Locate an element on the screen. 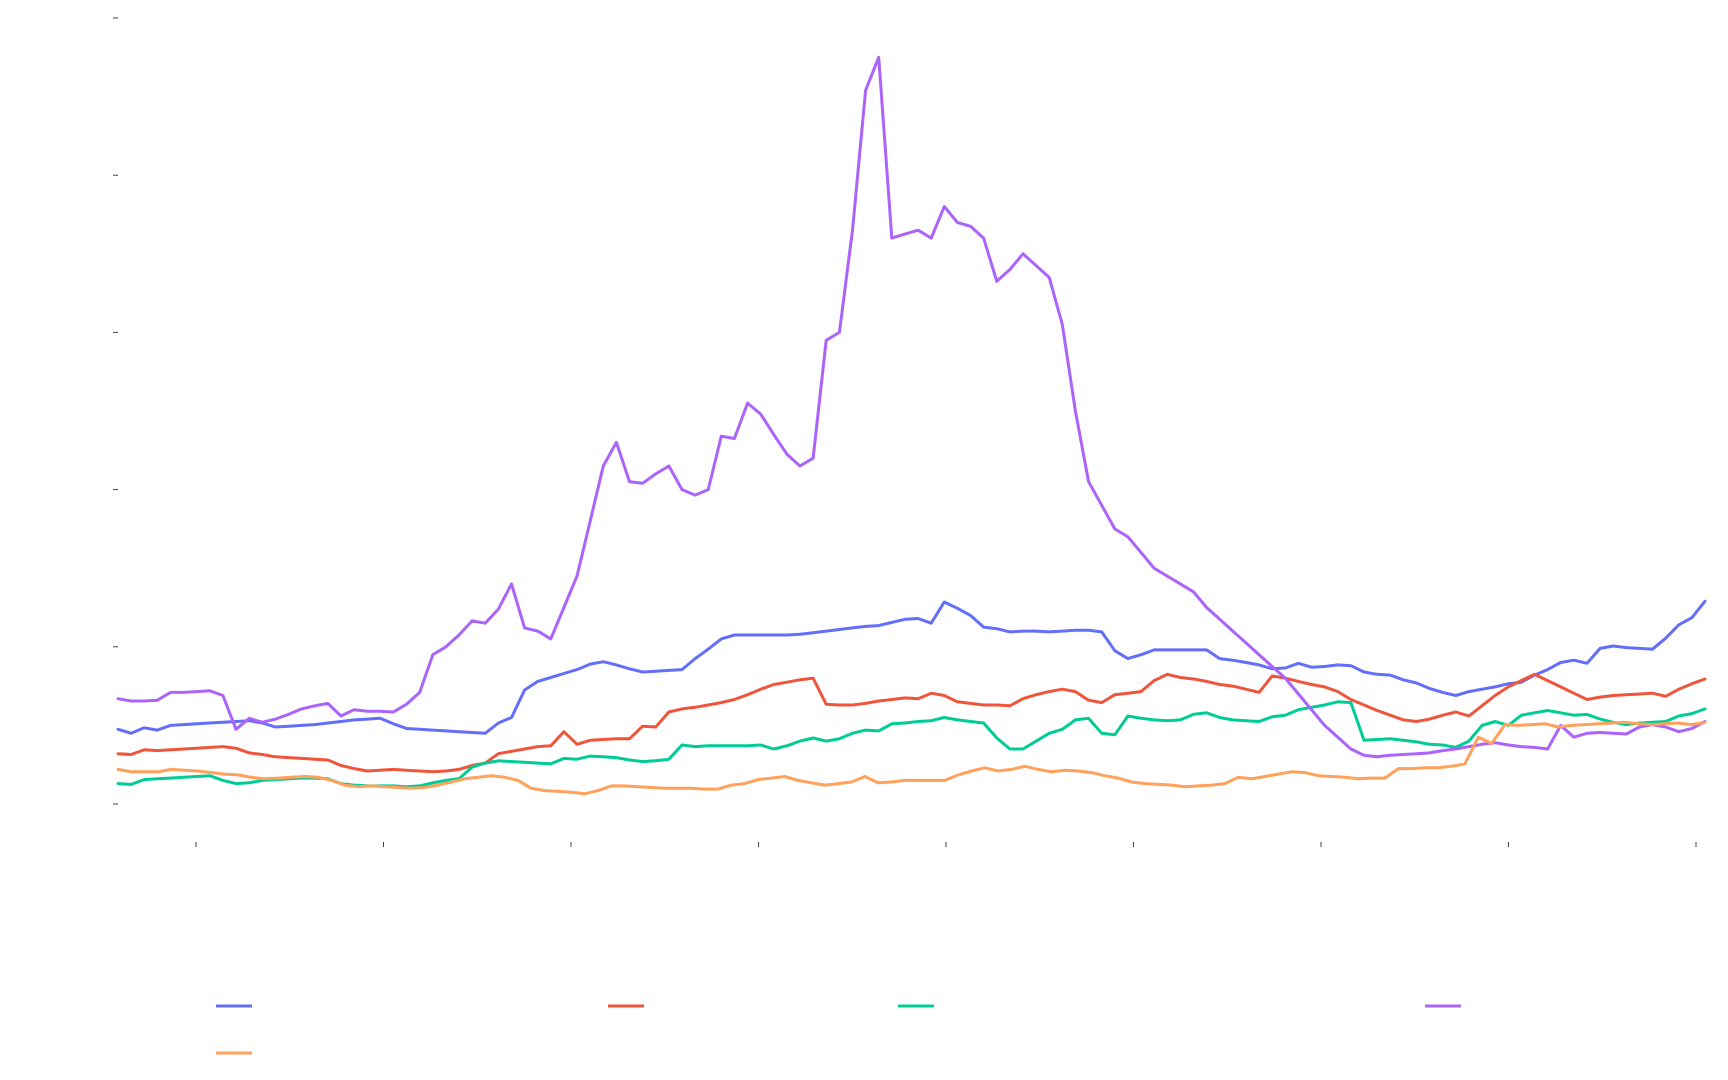  y-axis-ticks is located at coordinates (115, 411).